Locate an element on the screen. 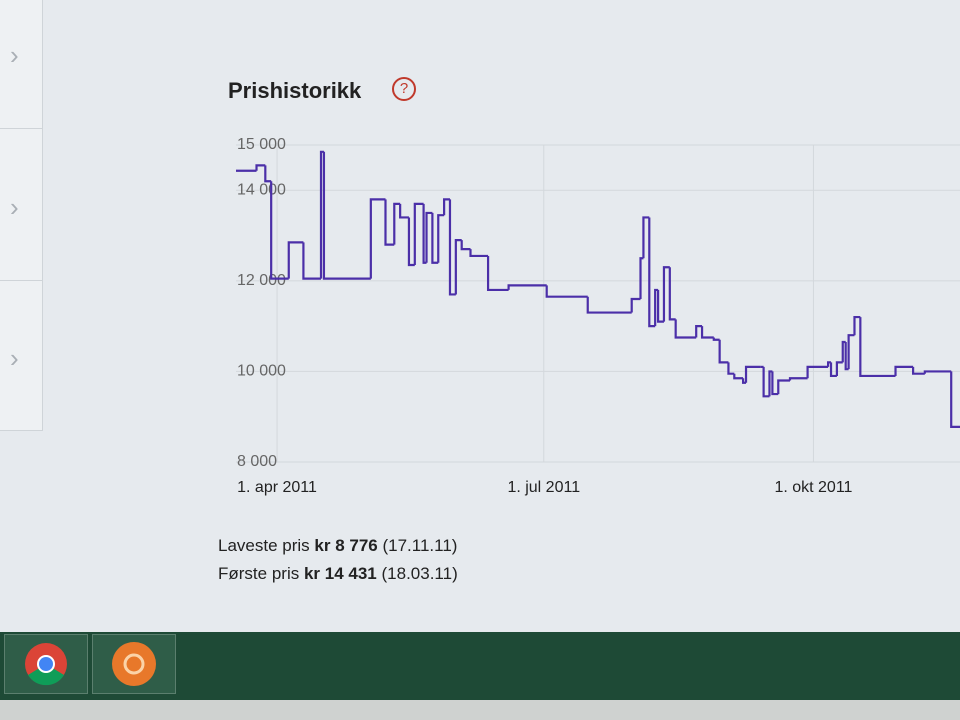 The width and height of the screenshot is (960, 720). taskbar is located at coordinates (480, 666).